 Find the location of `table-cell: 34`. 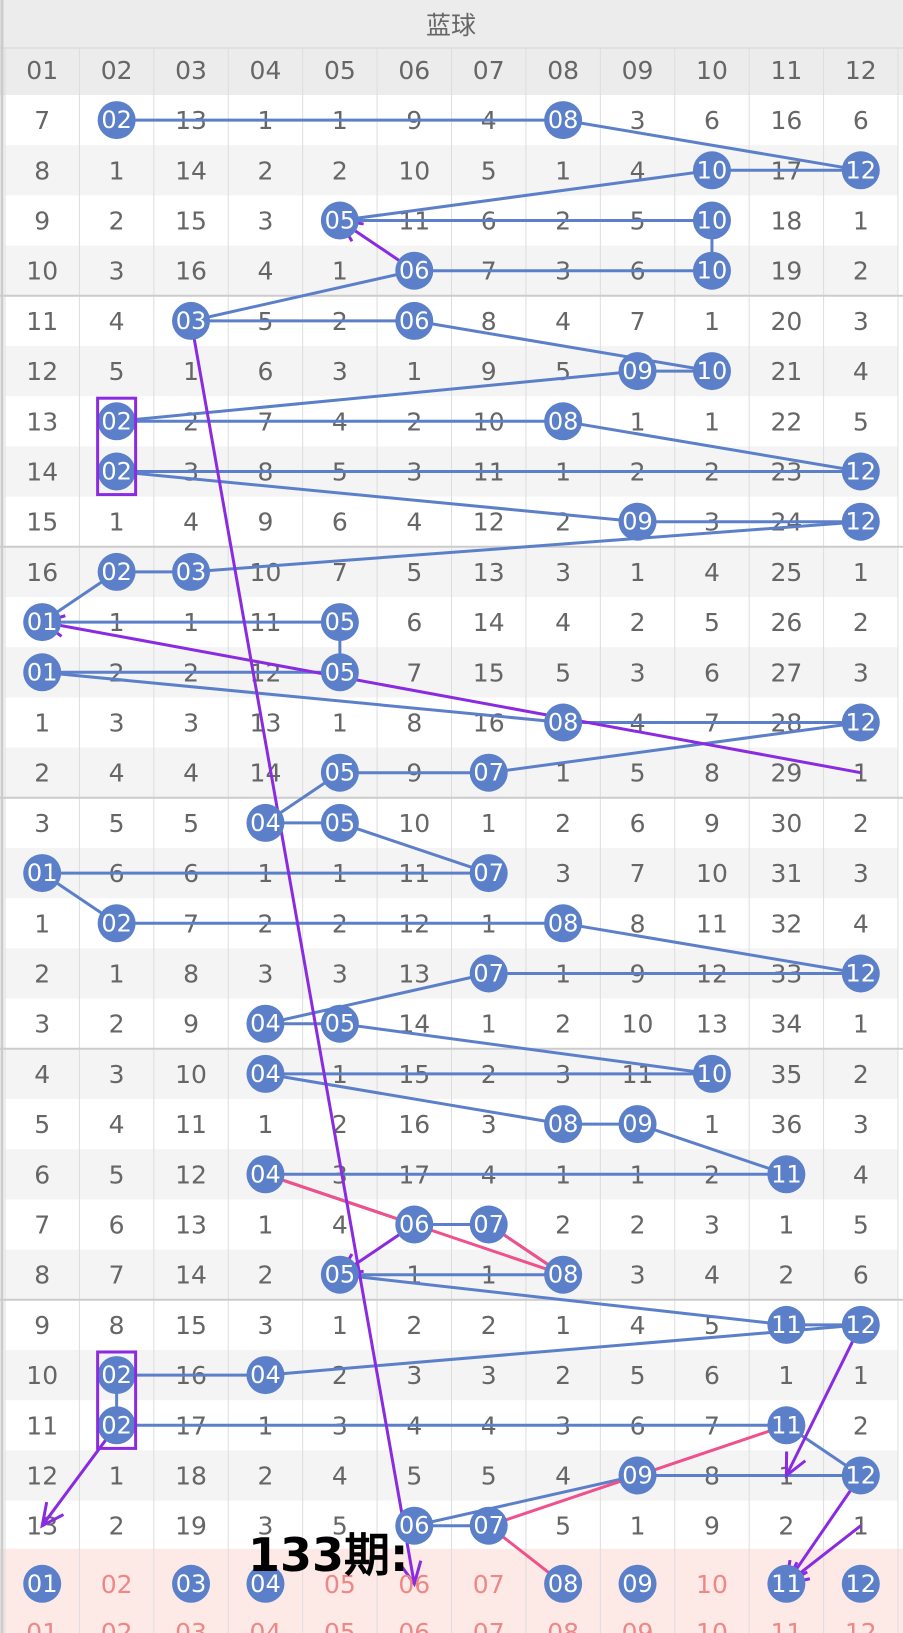

table-cell: 34 is located at coordinates (786, 1024).